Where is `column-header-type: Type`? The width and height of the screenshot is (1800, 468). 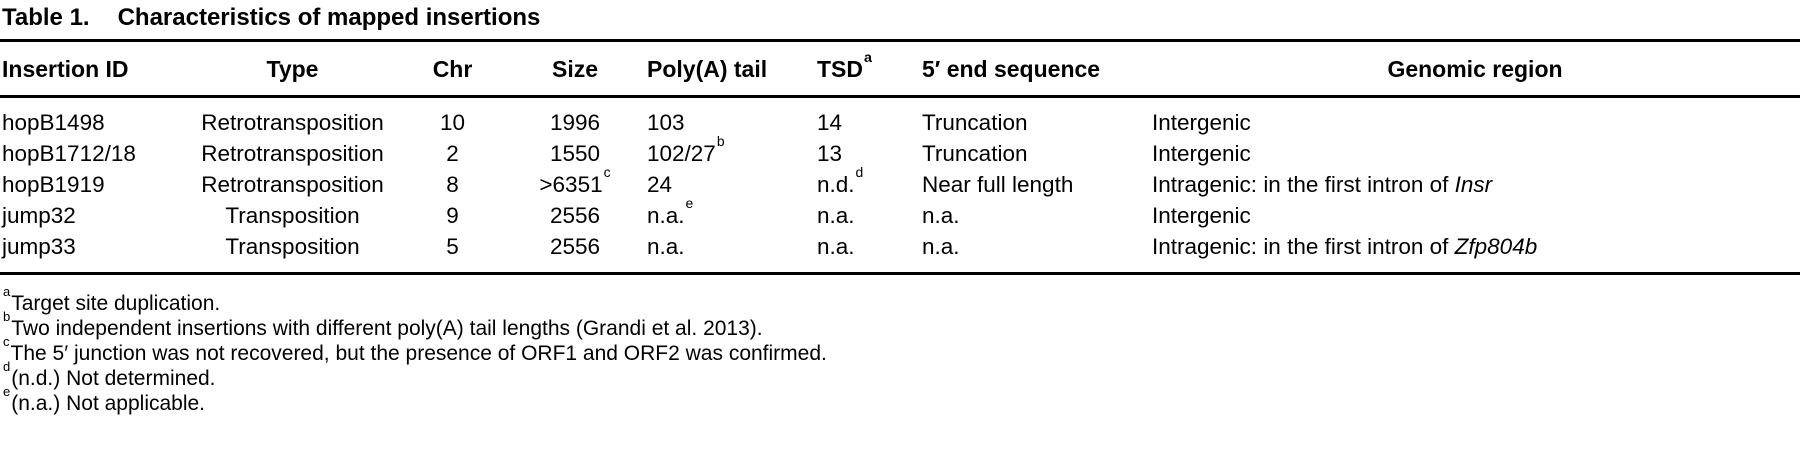
column-header-type: Type is located at coordinates (292, 69).